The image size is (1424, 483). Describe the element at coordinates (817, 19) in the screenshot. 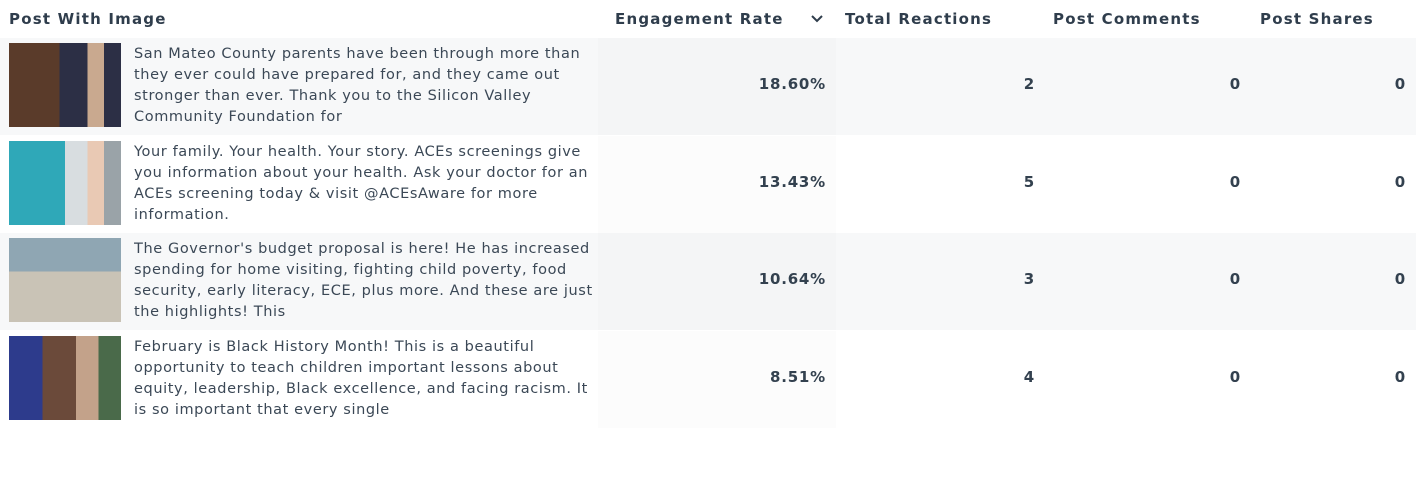

I see `sort-icon` at that location.